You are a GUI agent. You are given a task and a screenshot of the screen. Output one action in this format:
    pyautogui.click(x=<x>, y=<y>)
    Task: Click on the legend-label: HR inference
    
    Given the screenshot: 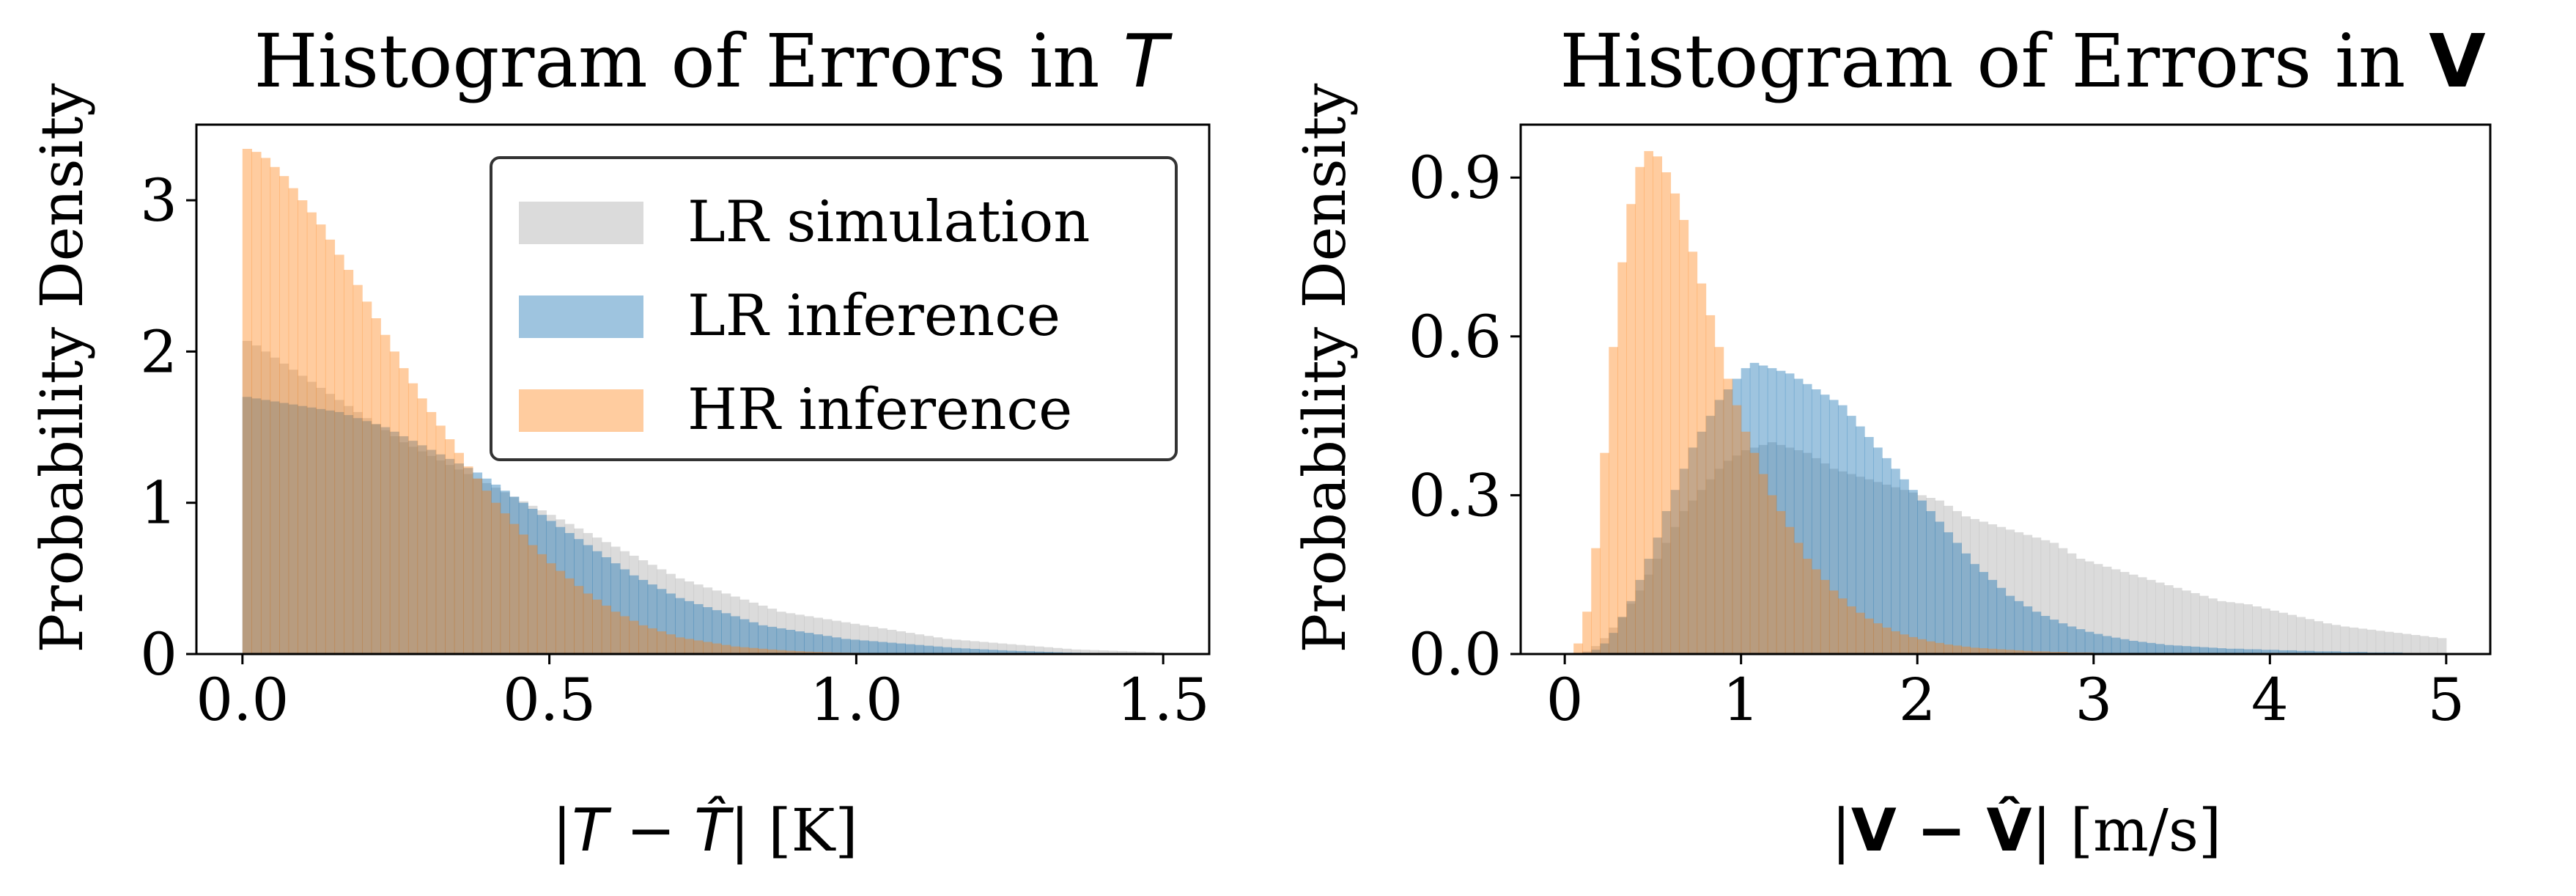 What is the action you would take?
    pyautogui.click(x=879, y=410)
    